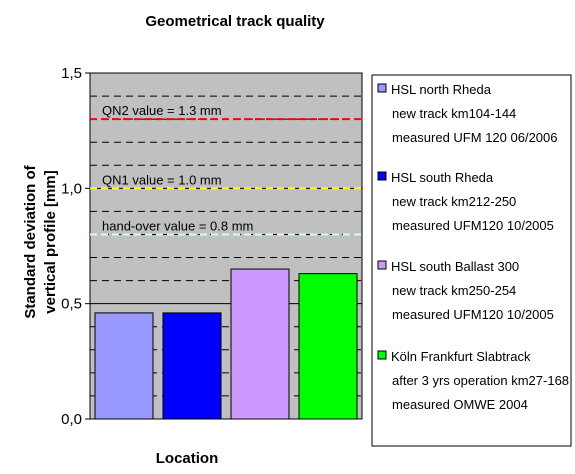 The height and width of the screenshot is (474, 575). Describe the element at coordinates (441, 89) in the screenshot. I see `legend-text: HSL north Rheda` at that location.